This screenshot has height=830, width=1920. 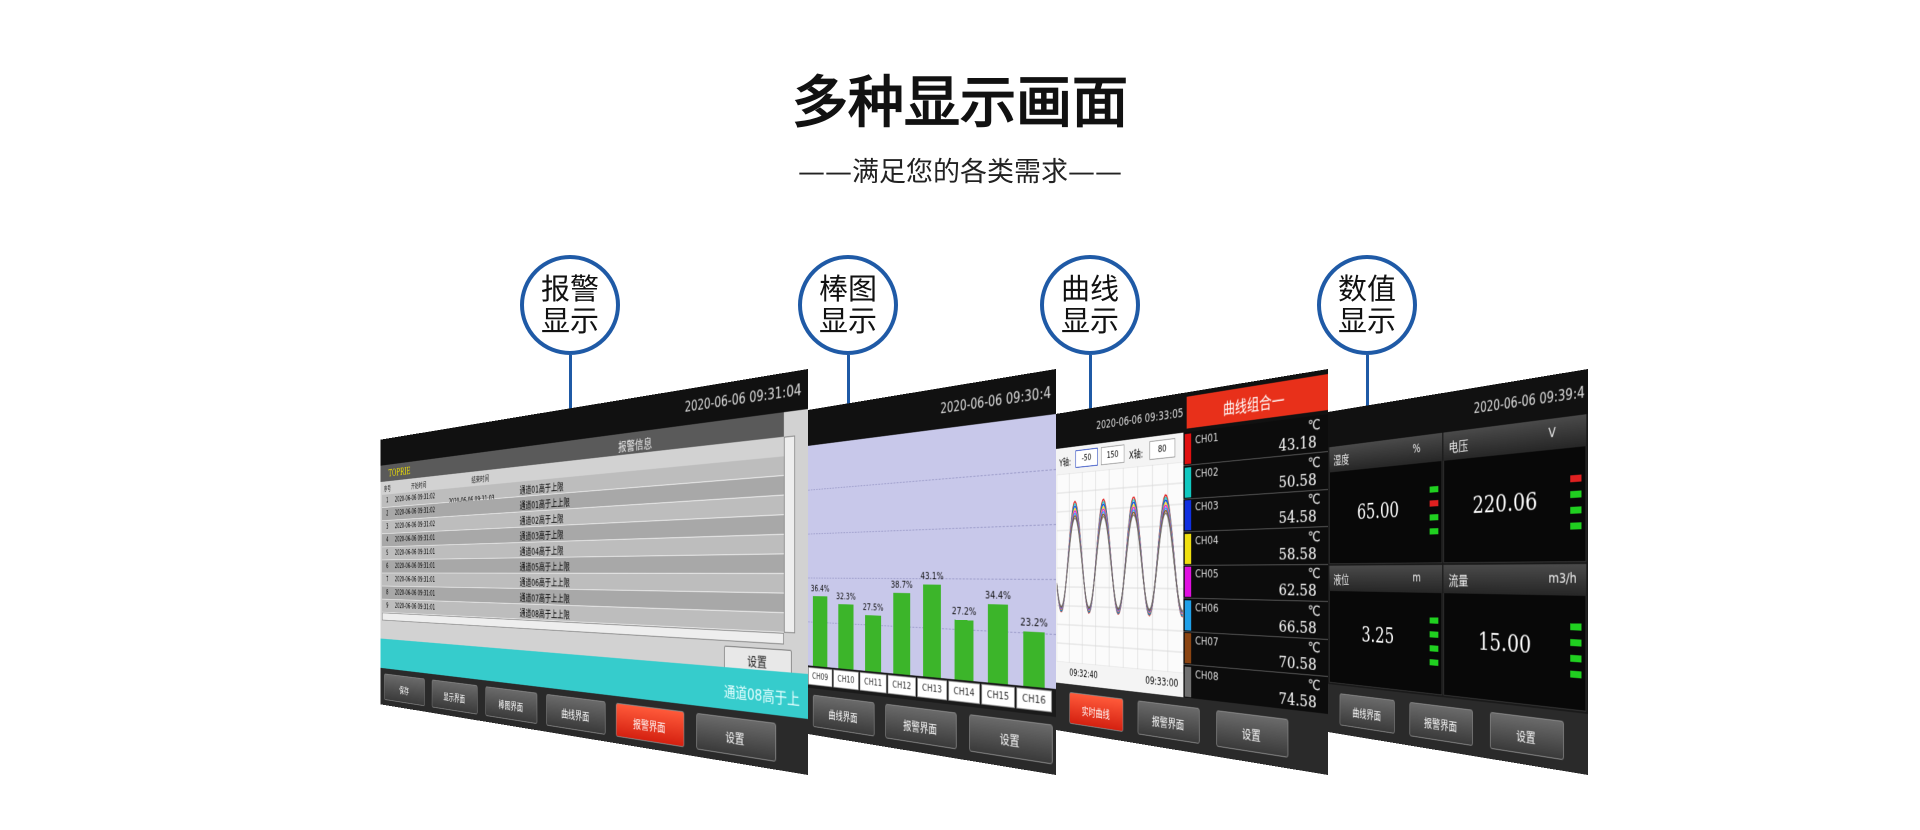 I want to click on tile-unit: %, so click(x=1416, y=449).